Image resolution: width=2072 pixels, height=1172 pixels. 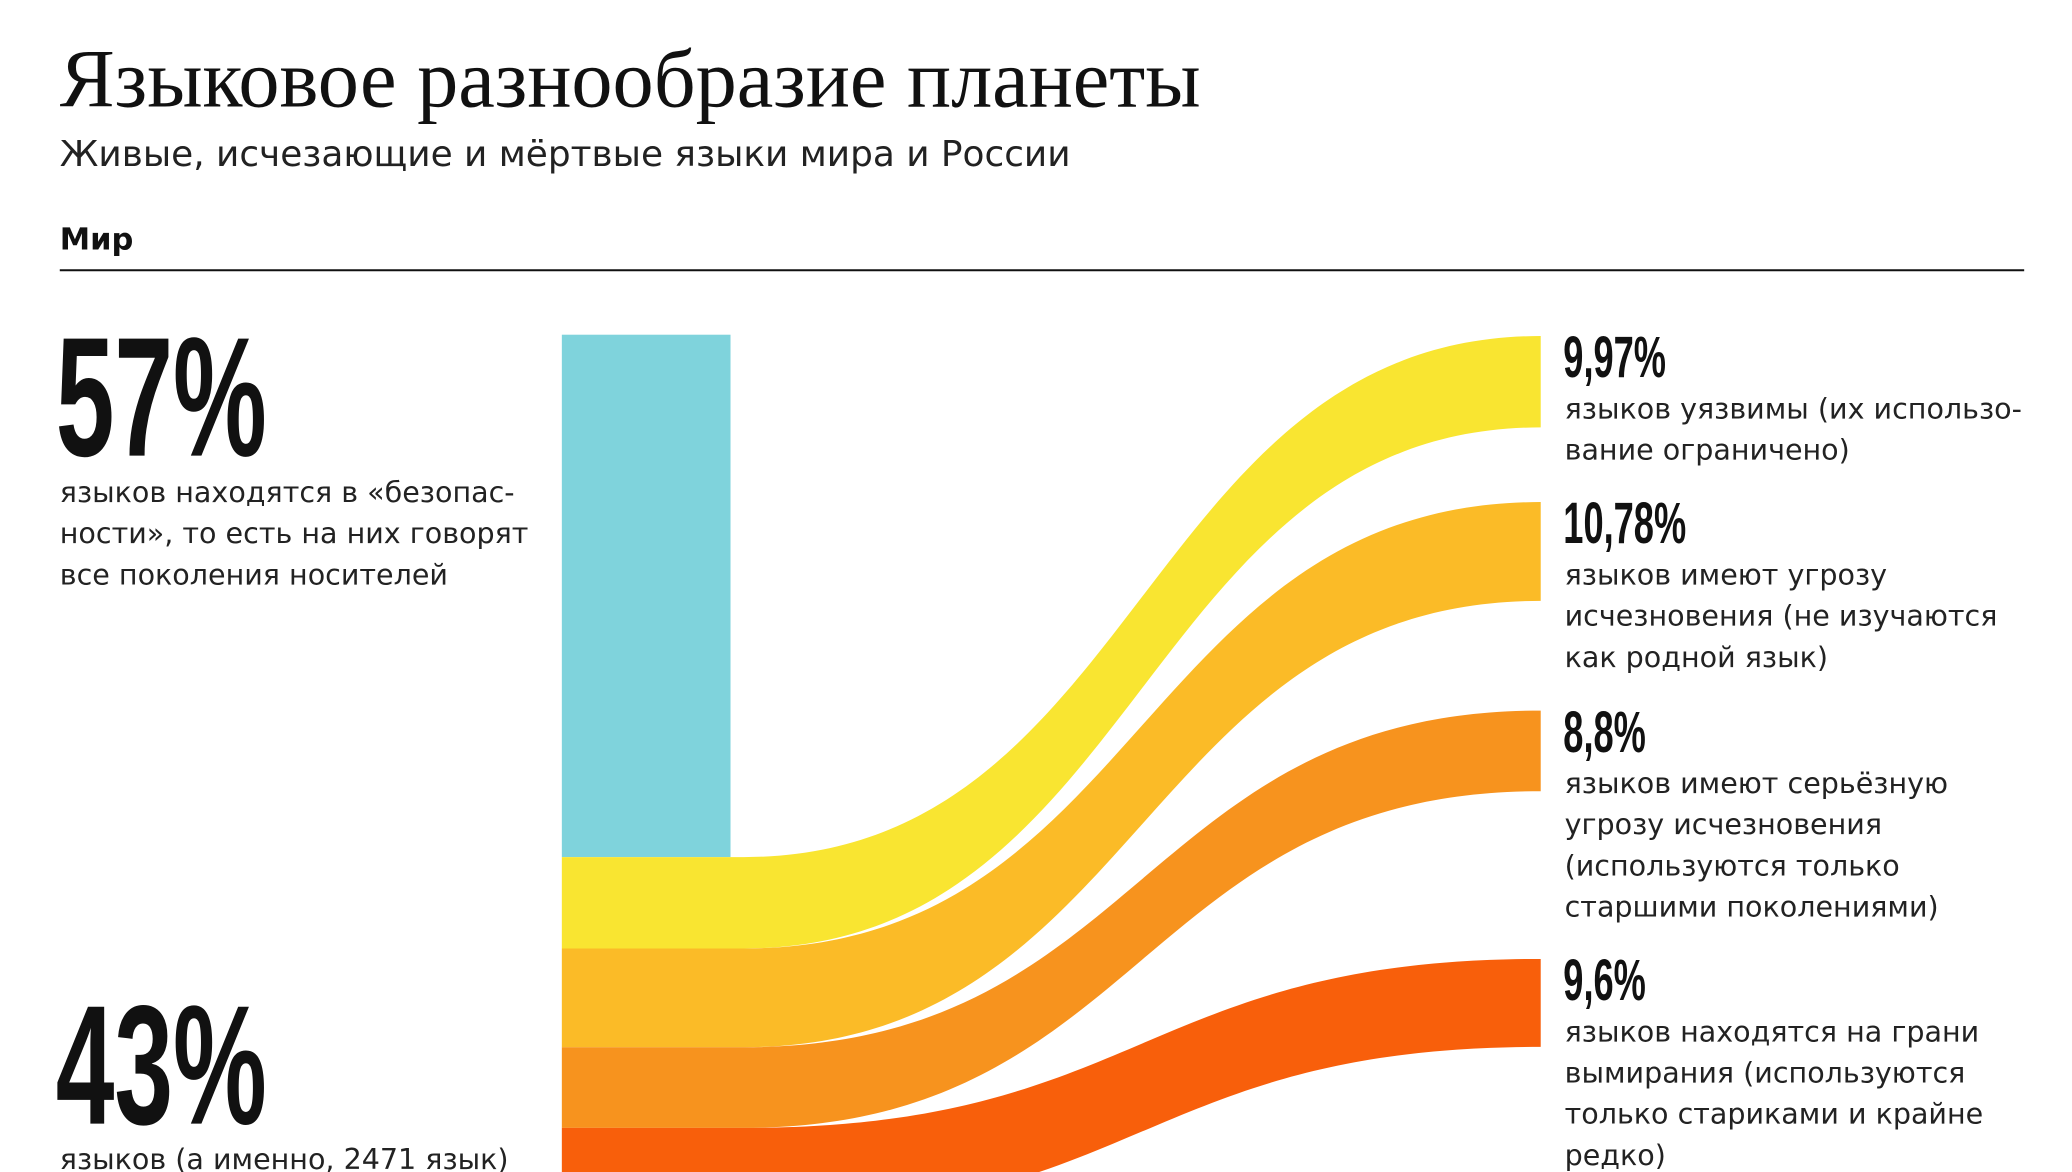 What do you see at coordinates (1781, 616) in the screenshot?
I see `description: исчезновения (не изучаются` at bounding box center [1781, 616].